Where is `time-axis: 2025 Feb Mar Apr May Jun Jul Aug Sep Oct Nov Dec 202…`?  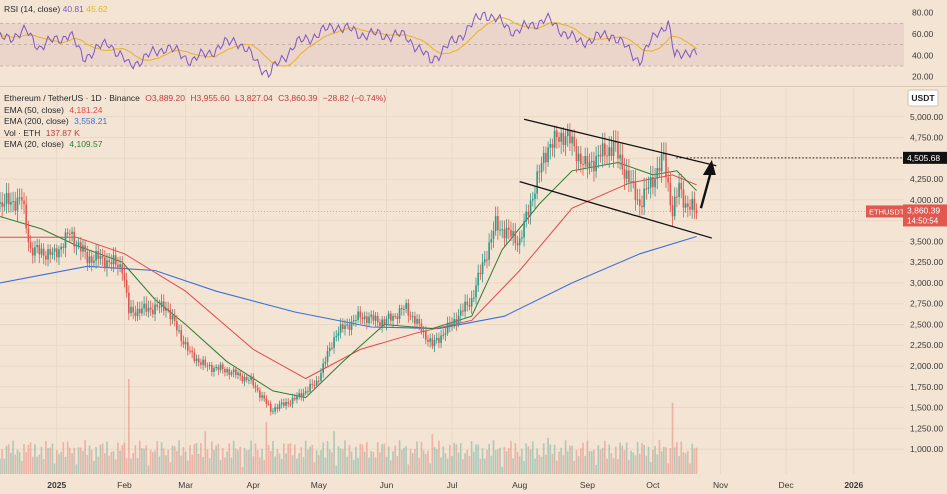 time-axis: 2025 Feb Mar Apr May Jun Jul Aug Sep Oct Nov Dec 202… is located at coordinates (455, 485).